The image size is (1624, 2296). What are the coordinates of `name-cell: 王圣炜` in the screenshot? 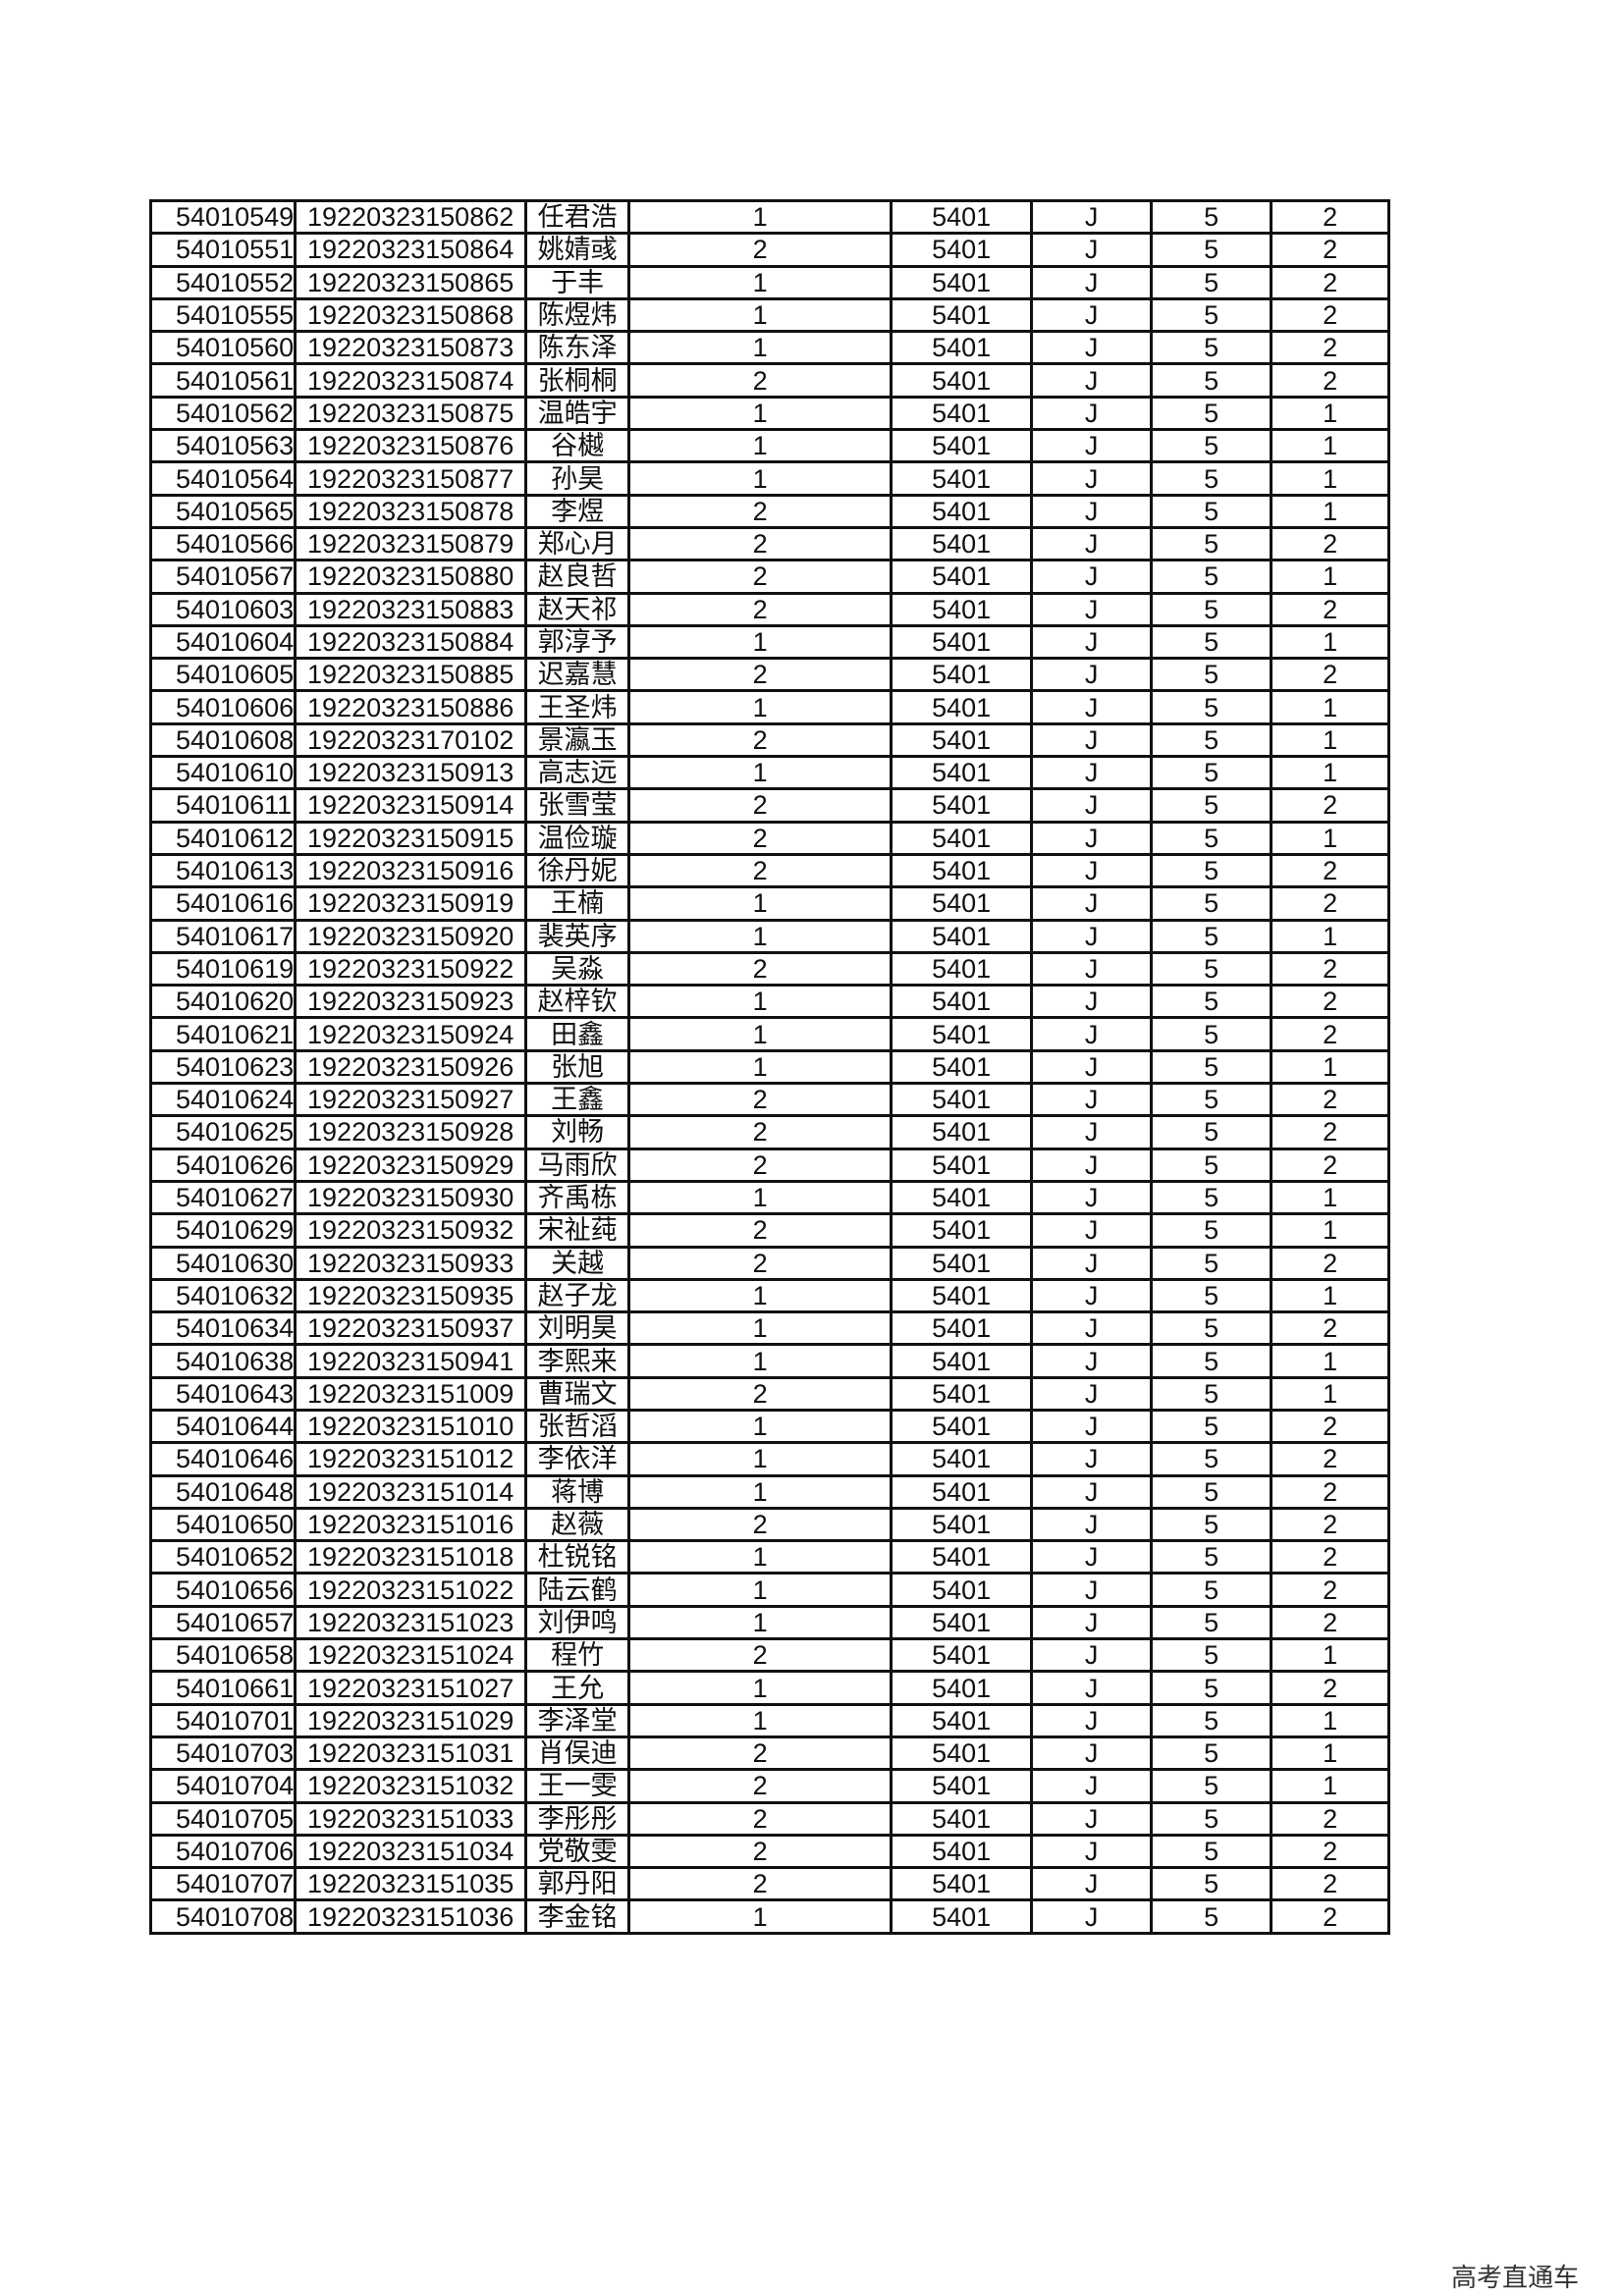 It's located at (577, 707).